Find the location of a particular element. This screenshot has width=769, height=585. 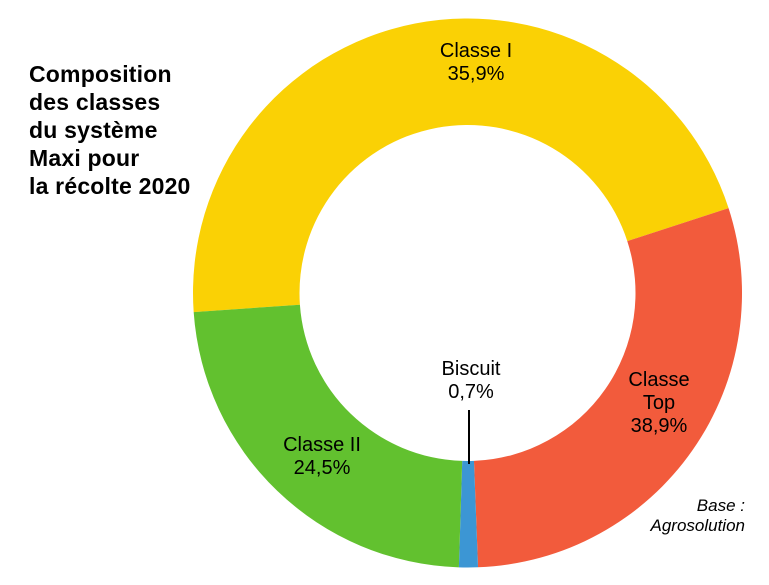

label-classe-top-value: 38,9% is located at coordinates (659, 426).